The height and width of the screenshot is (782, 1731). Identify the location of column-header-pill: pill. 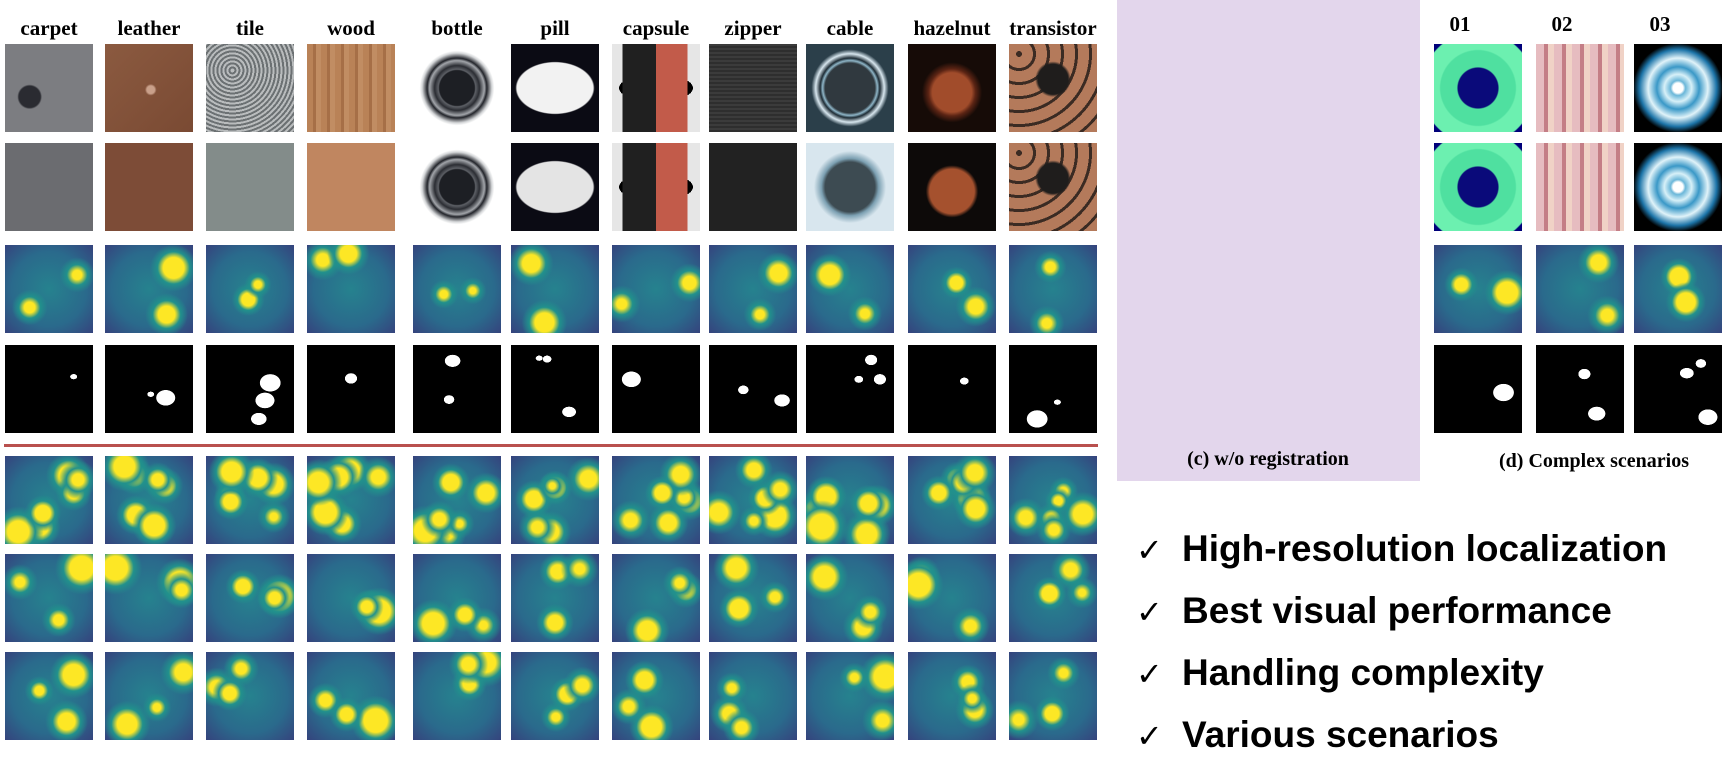
(555, 28).